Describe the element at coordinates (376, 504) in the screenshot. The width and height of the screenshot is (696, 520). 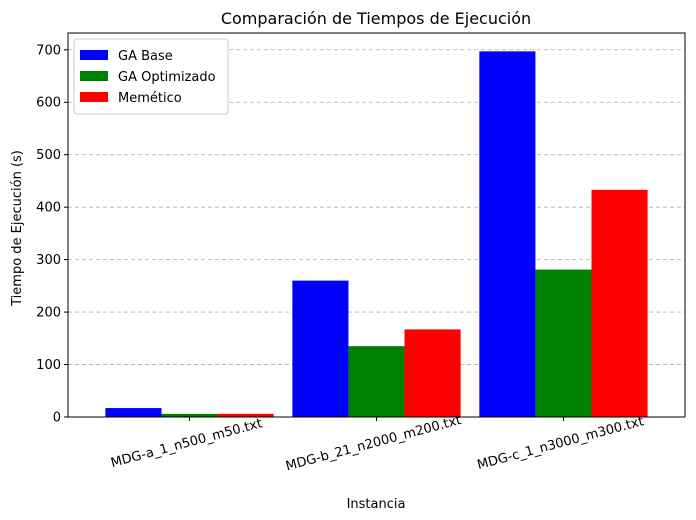
I see `x-axis-title: Instancia` at that location.